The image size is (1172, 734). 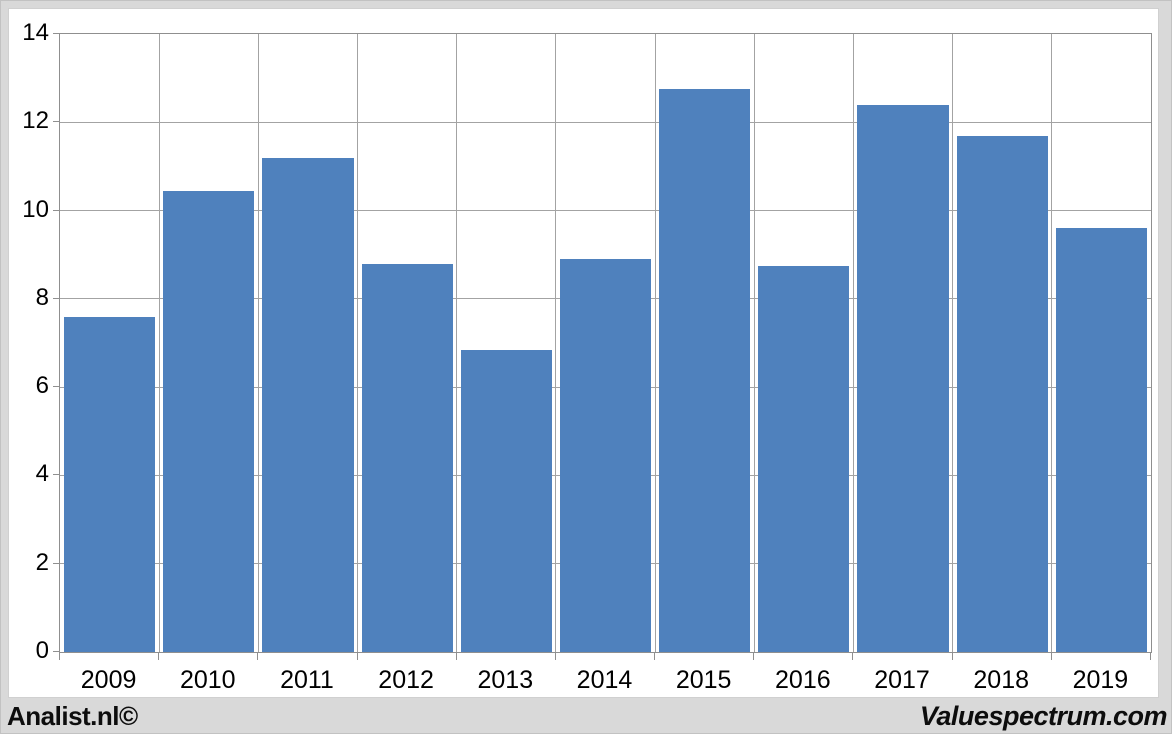 What do you see at coordinates (42, 386) in the screenshot?
I see `y-tick-label: 6` at bounding box center [42, 386].